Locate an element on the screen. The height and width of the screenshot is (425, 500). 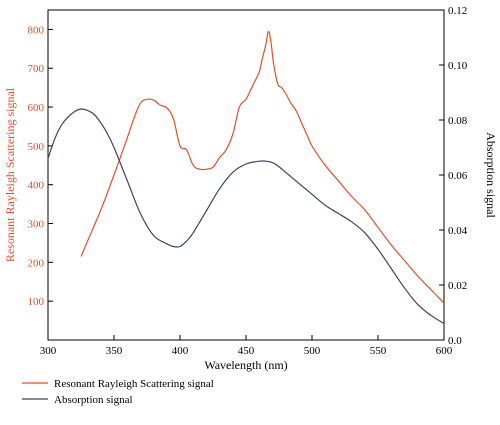
y-right-tick-label: 0.06 is located at coordinates (458, 176).